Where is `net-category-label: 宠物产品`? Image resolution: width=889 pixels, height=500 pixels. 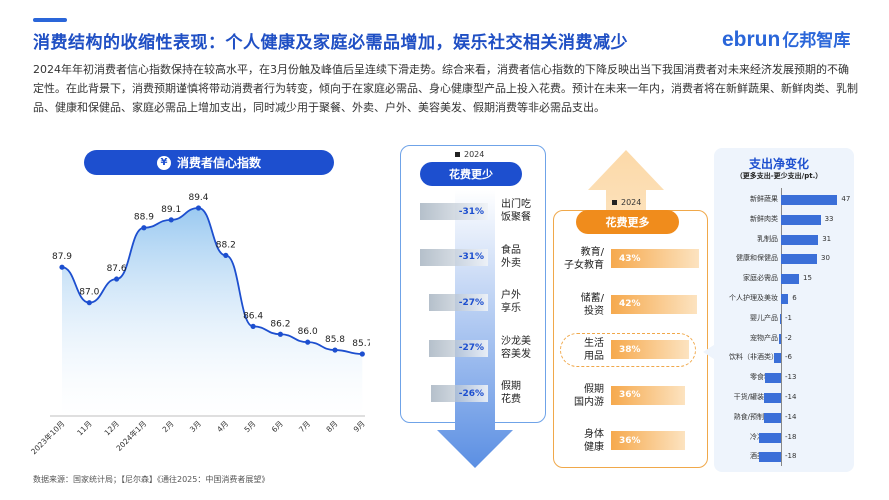
net-category-label: 宠物产品 is located at coordinates (764, 337).